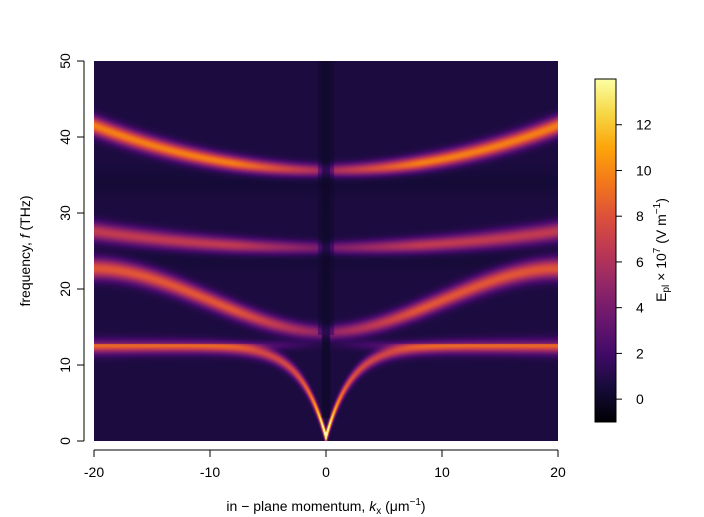  I want to click on y-axis-title: frequency, f (THz), so click(25, 250).